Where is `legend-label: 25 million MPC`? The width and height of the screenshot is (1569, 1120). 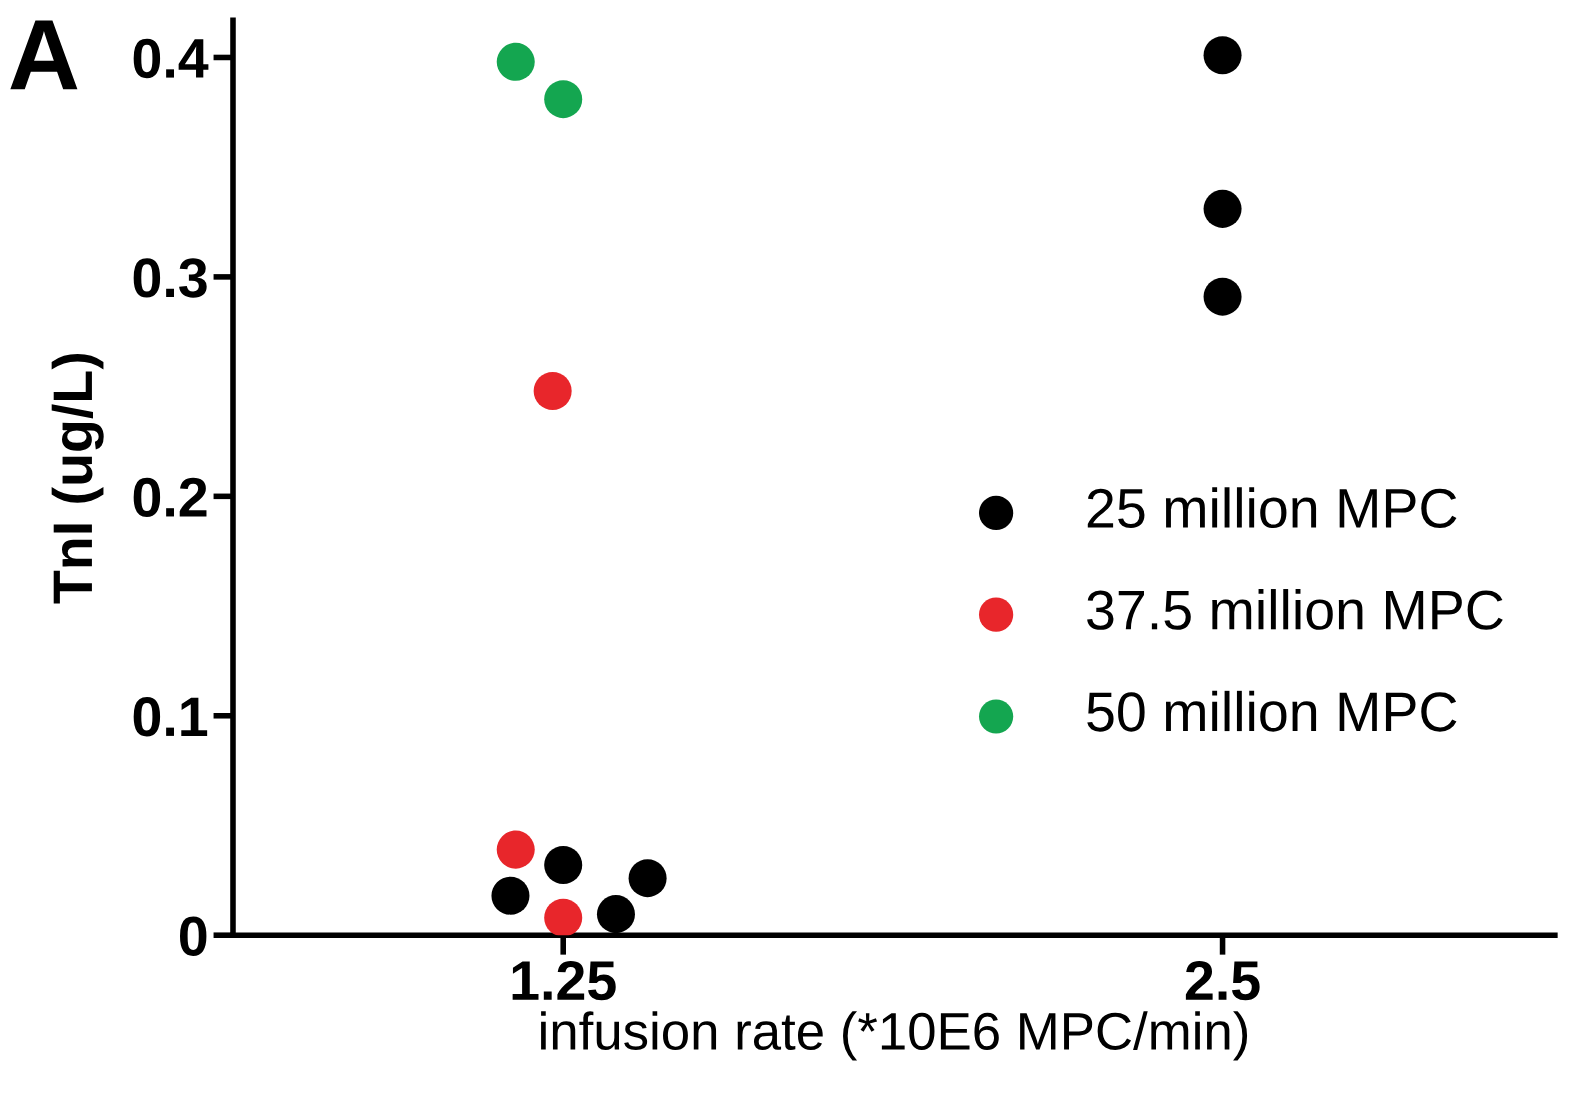
legend-label: 25 million MPC is located at coordinates (1272, 508).